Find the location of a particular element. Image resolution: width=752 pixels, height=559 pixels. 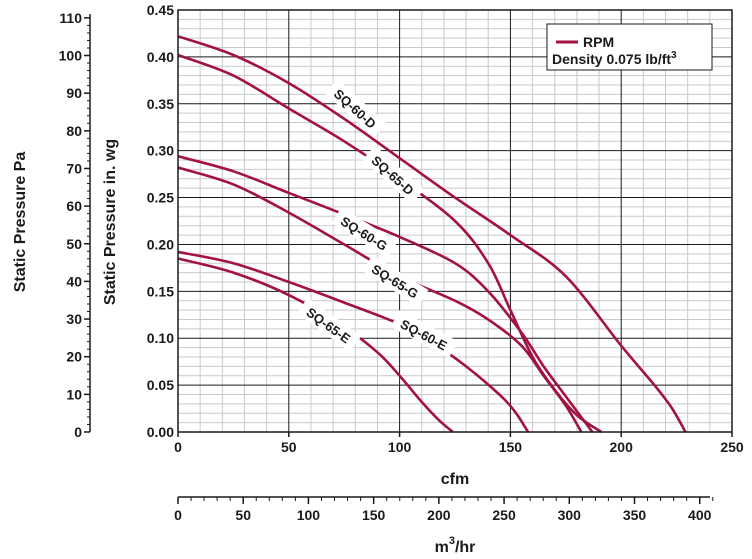

x2-tick-label: 100 is located at coordinates (309, 515).